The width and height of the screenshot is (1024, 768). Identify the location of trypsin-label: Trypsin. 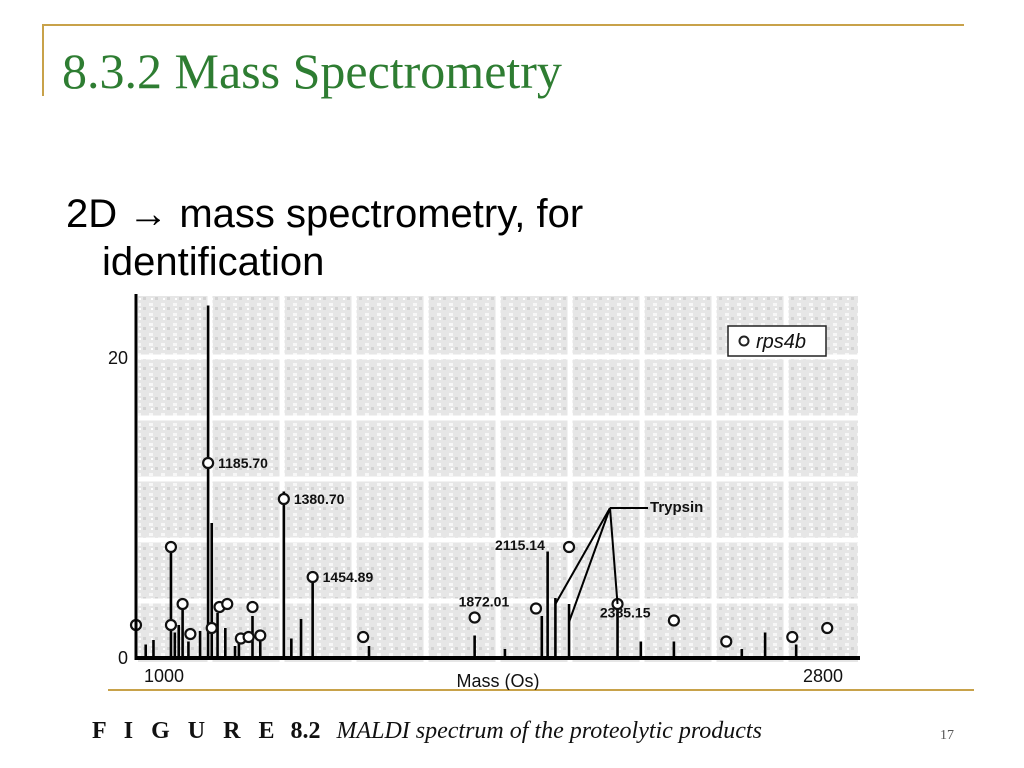
(676, 507).